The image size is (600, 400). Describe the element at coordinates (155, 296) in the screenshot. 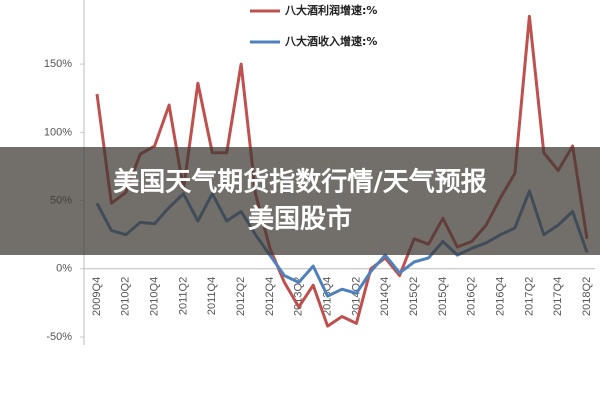

I see `x-tick-label: 2010Q4` at that location.